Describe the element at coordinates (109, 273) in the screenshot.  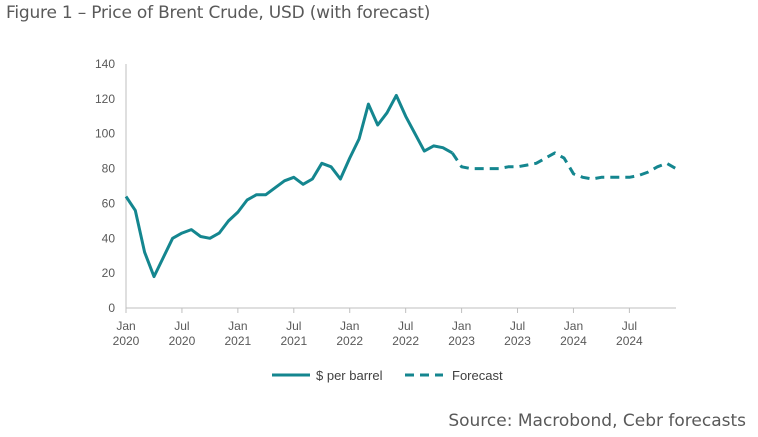
I see `y-tick-label: 20` at that location.